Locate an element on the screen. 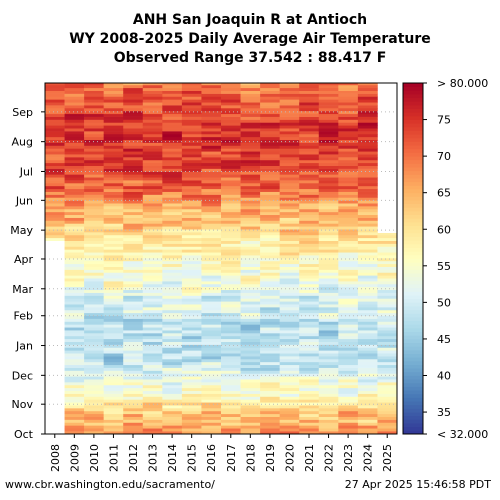  x-tick-label: 2024 is located at coordinates (368, 458).